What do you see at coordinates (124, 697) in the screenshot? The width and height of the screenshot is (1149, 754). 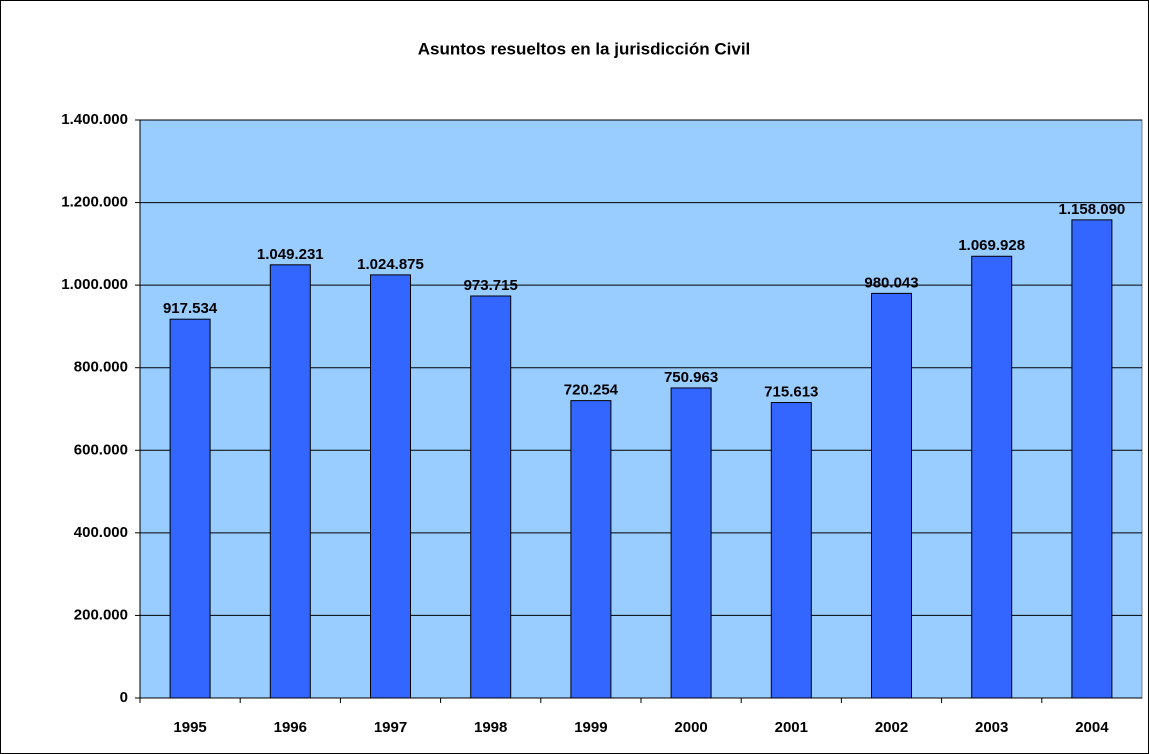 I see `y-tick-label: 0` at bounding box center [124, 697].